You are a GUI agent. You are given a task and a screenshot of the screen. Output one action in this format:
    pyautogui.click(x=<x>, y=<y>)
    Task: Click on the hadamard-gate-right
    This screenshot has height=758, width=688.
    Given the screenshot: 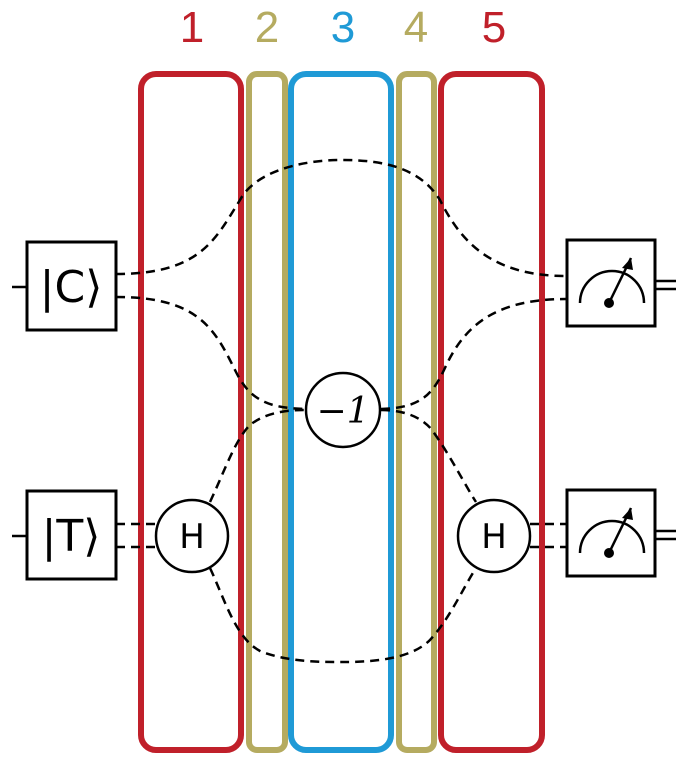 What is the action you would take?
    pyautogui.click(x=494, y=536)
    